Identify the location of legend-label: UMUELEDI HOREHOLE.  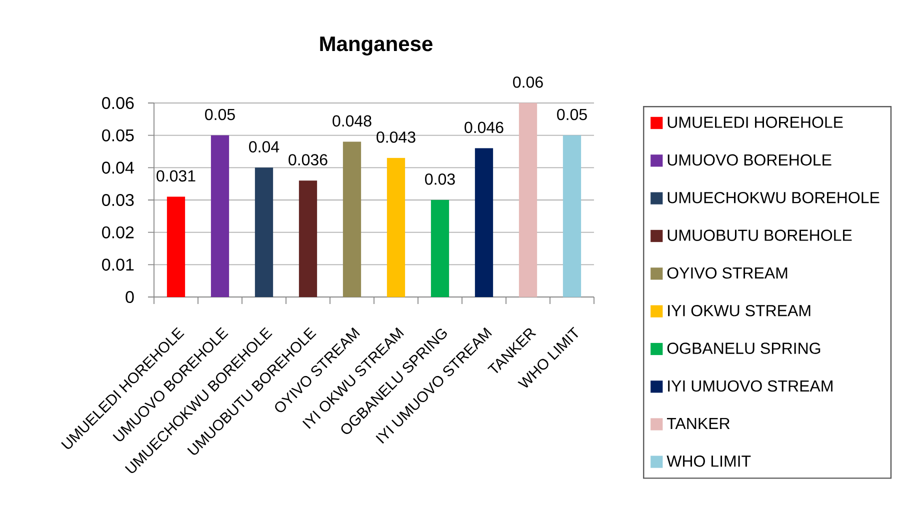
(755, 122).